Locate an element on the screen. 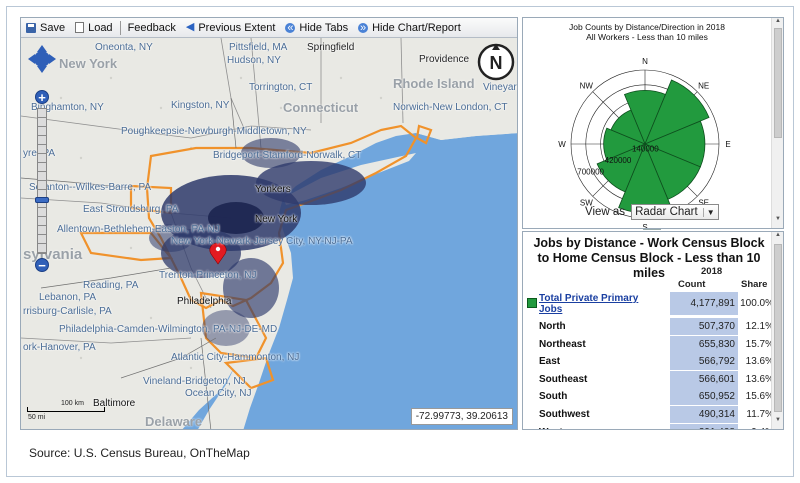  row-count: 507,370 is located at coordinates (704, 326).